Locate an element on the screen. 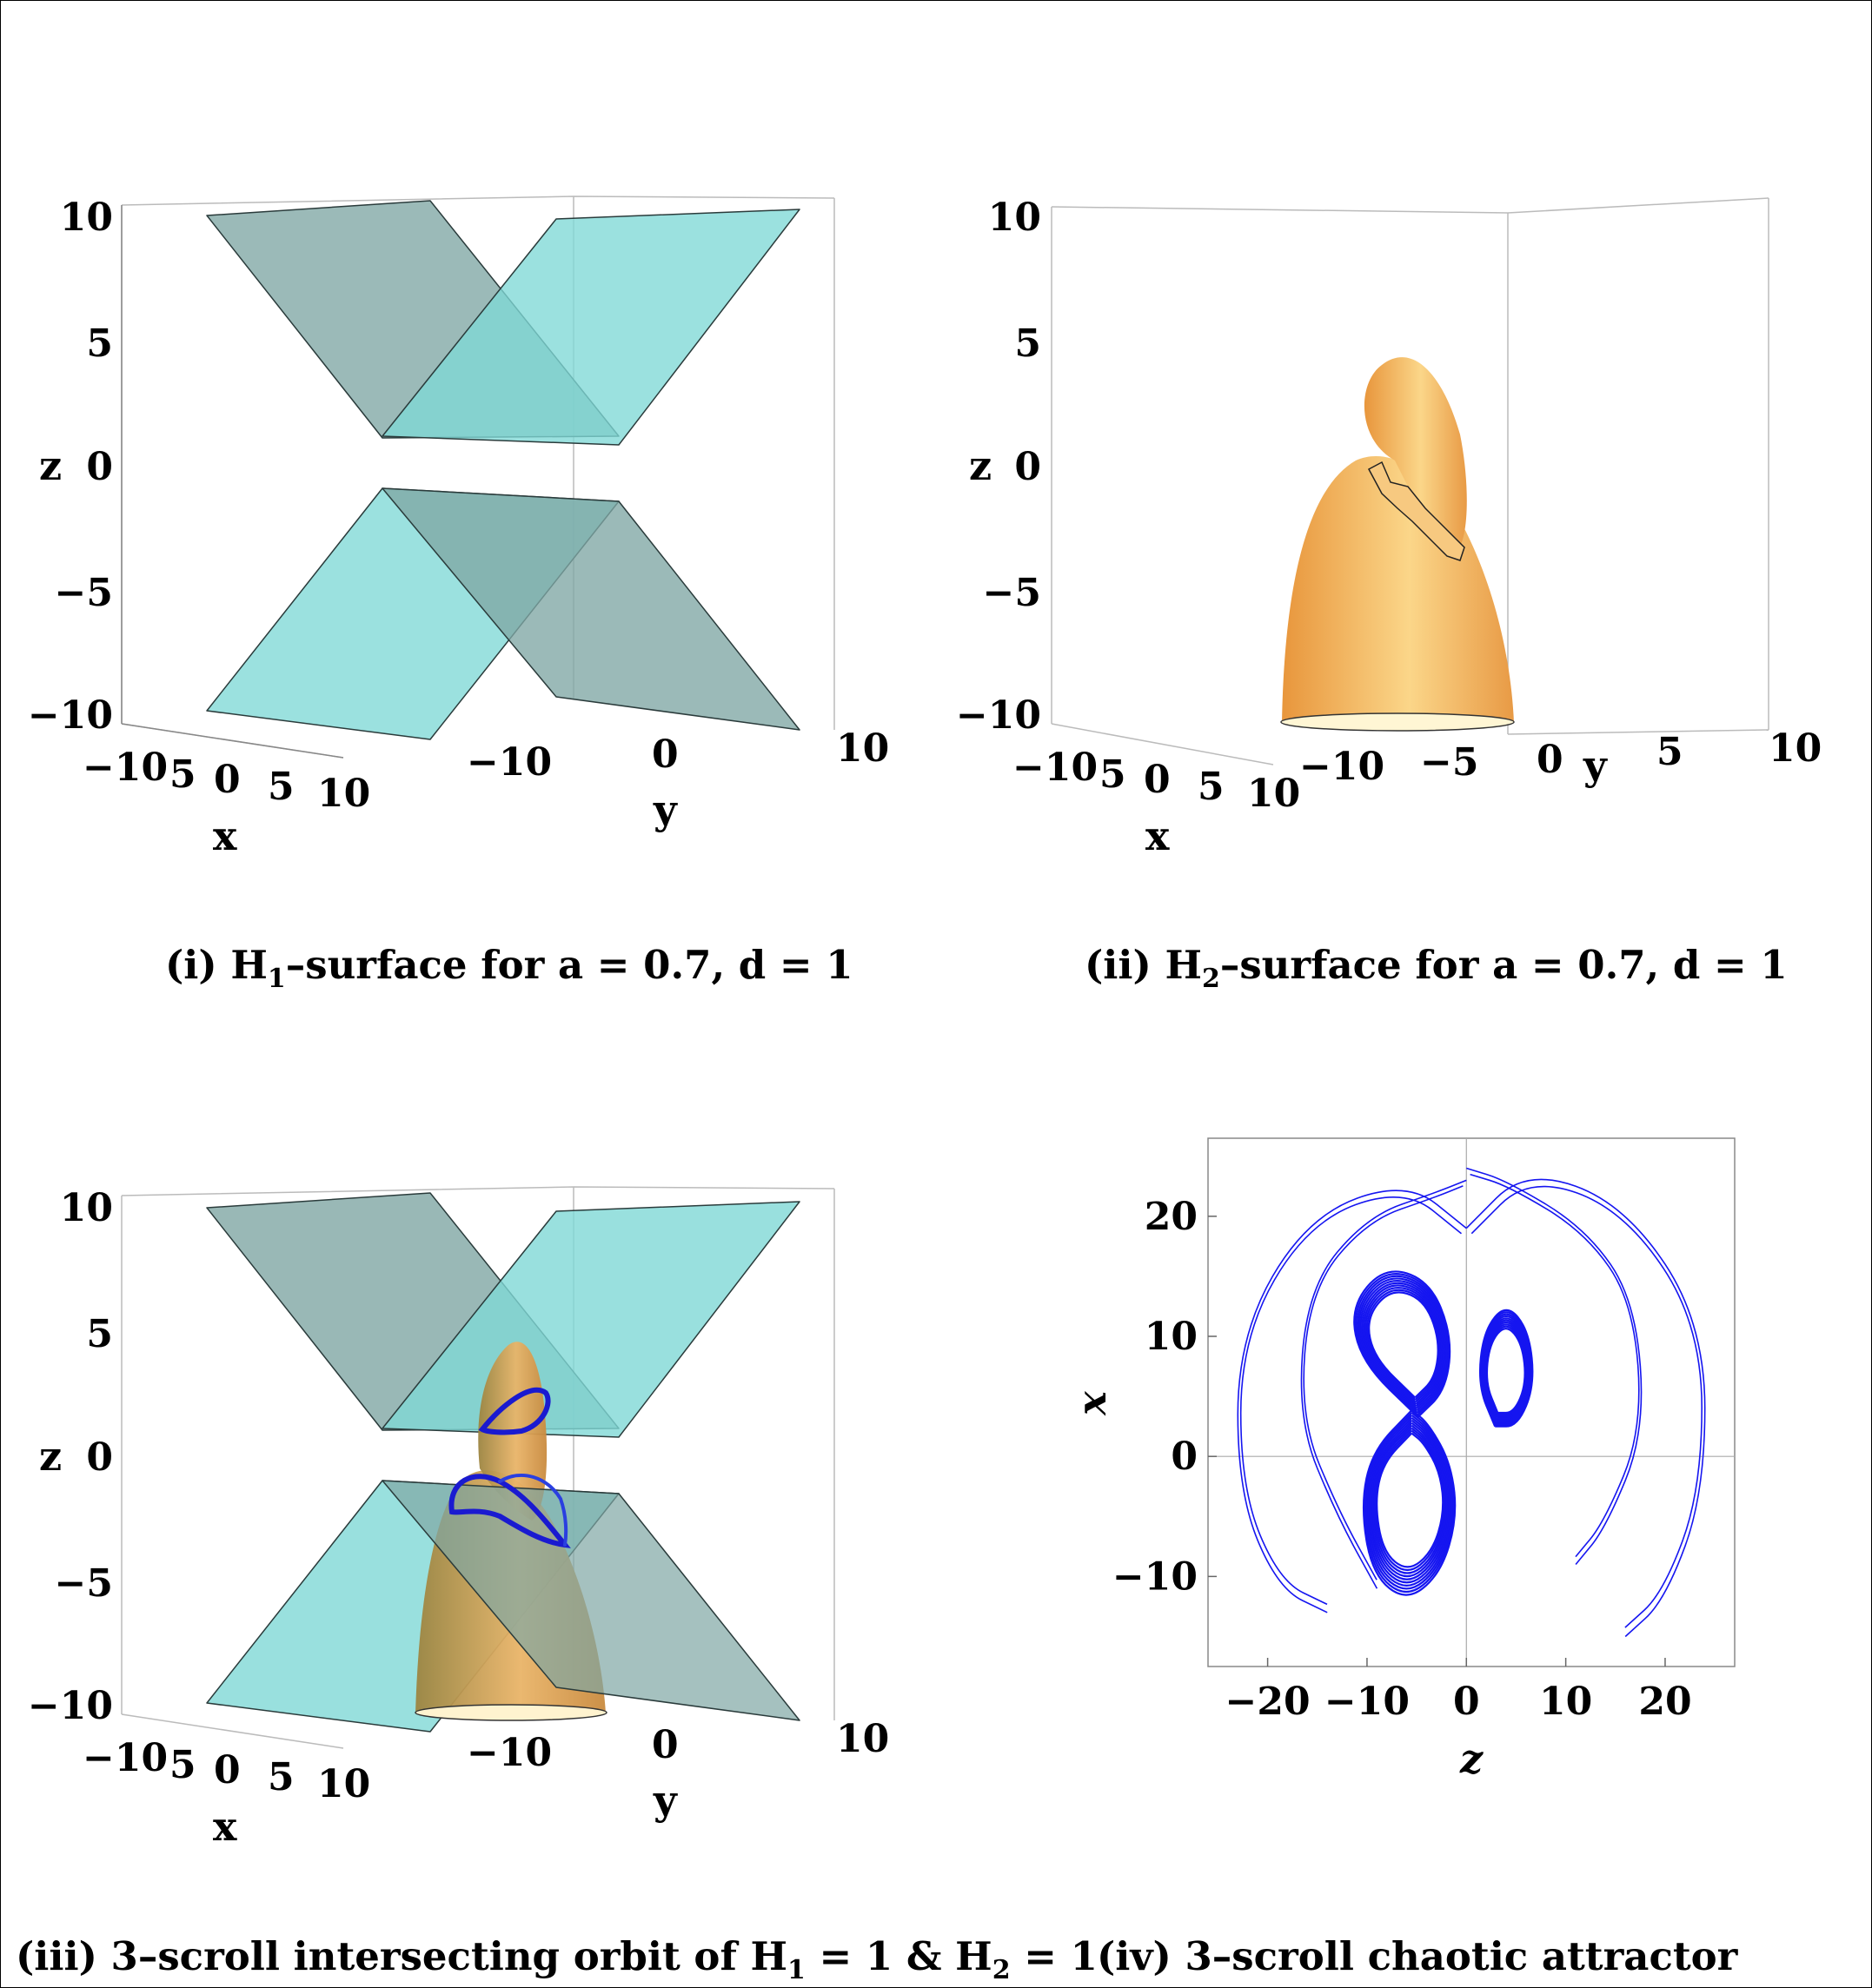 The height and width of the screenshot is (1988, 1872). plot-zero-axes is located at coordinates (1471, 1402).